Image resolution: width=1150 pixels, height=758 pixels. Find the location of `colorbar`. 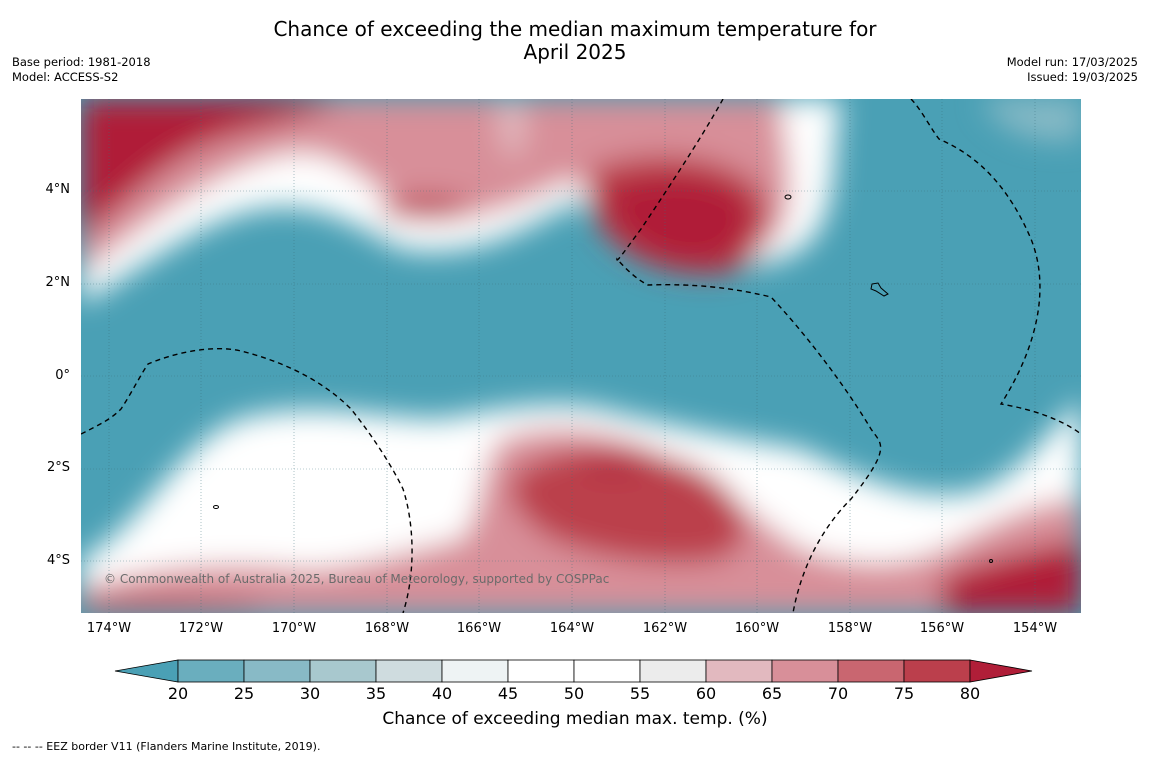

colorbar is located at coordinates (573, 671).